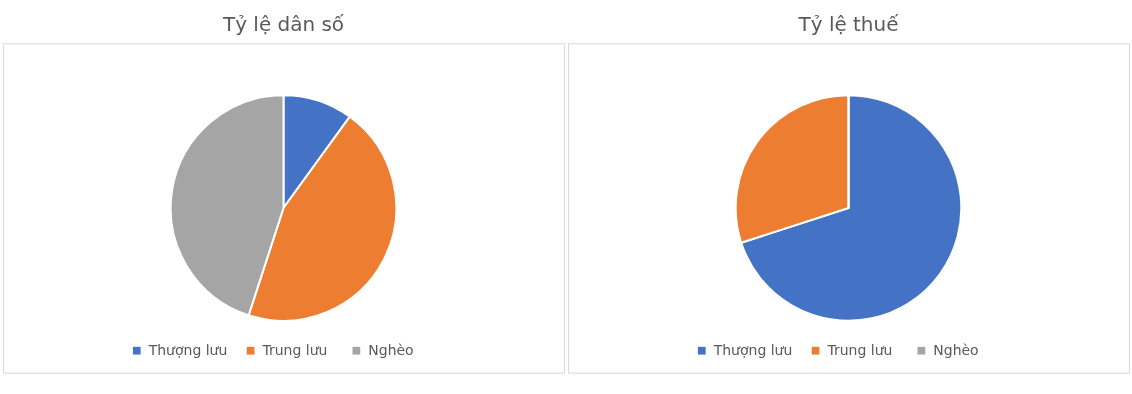 This screenshot has width=1132, height=394. Describe the element at coordinates (283, 24) in the screenshot. I see `chart-title: Tỷ lệ dân số` at that location.